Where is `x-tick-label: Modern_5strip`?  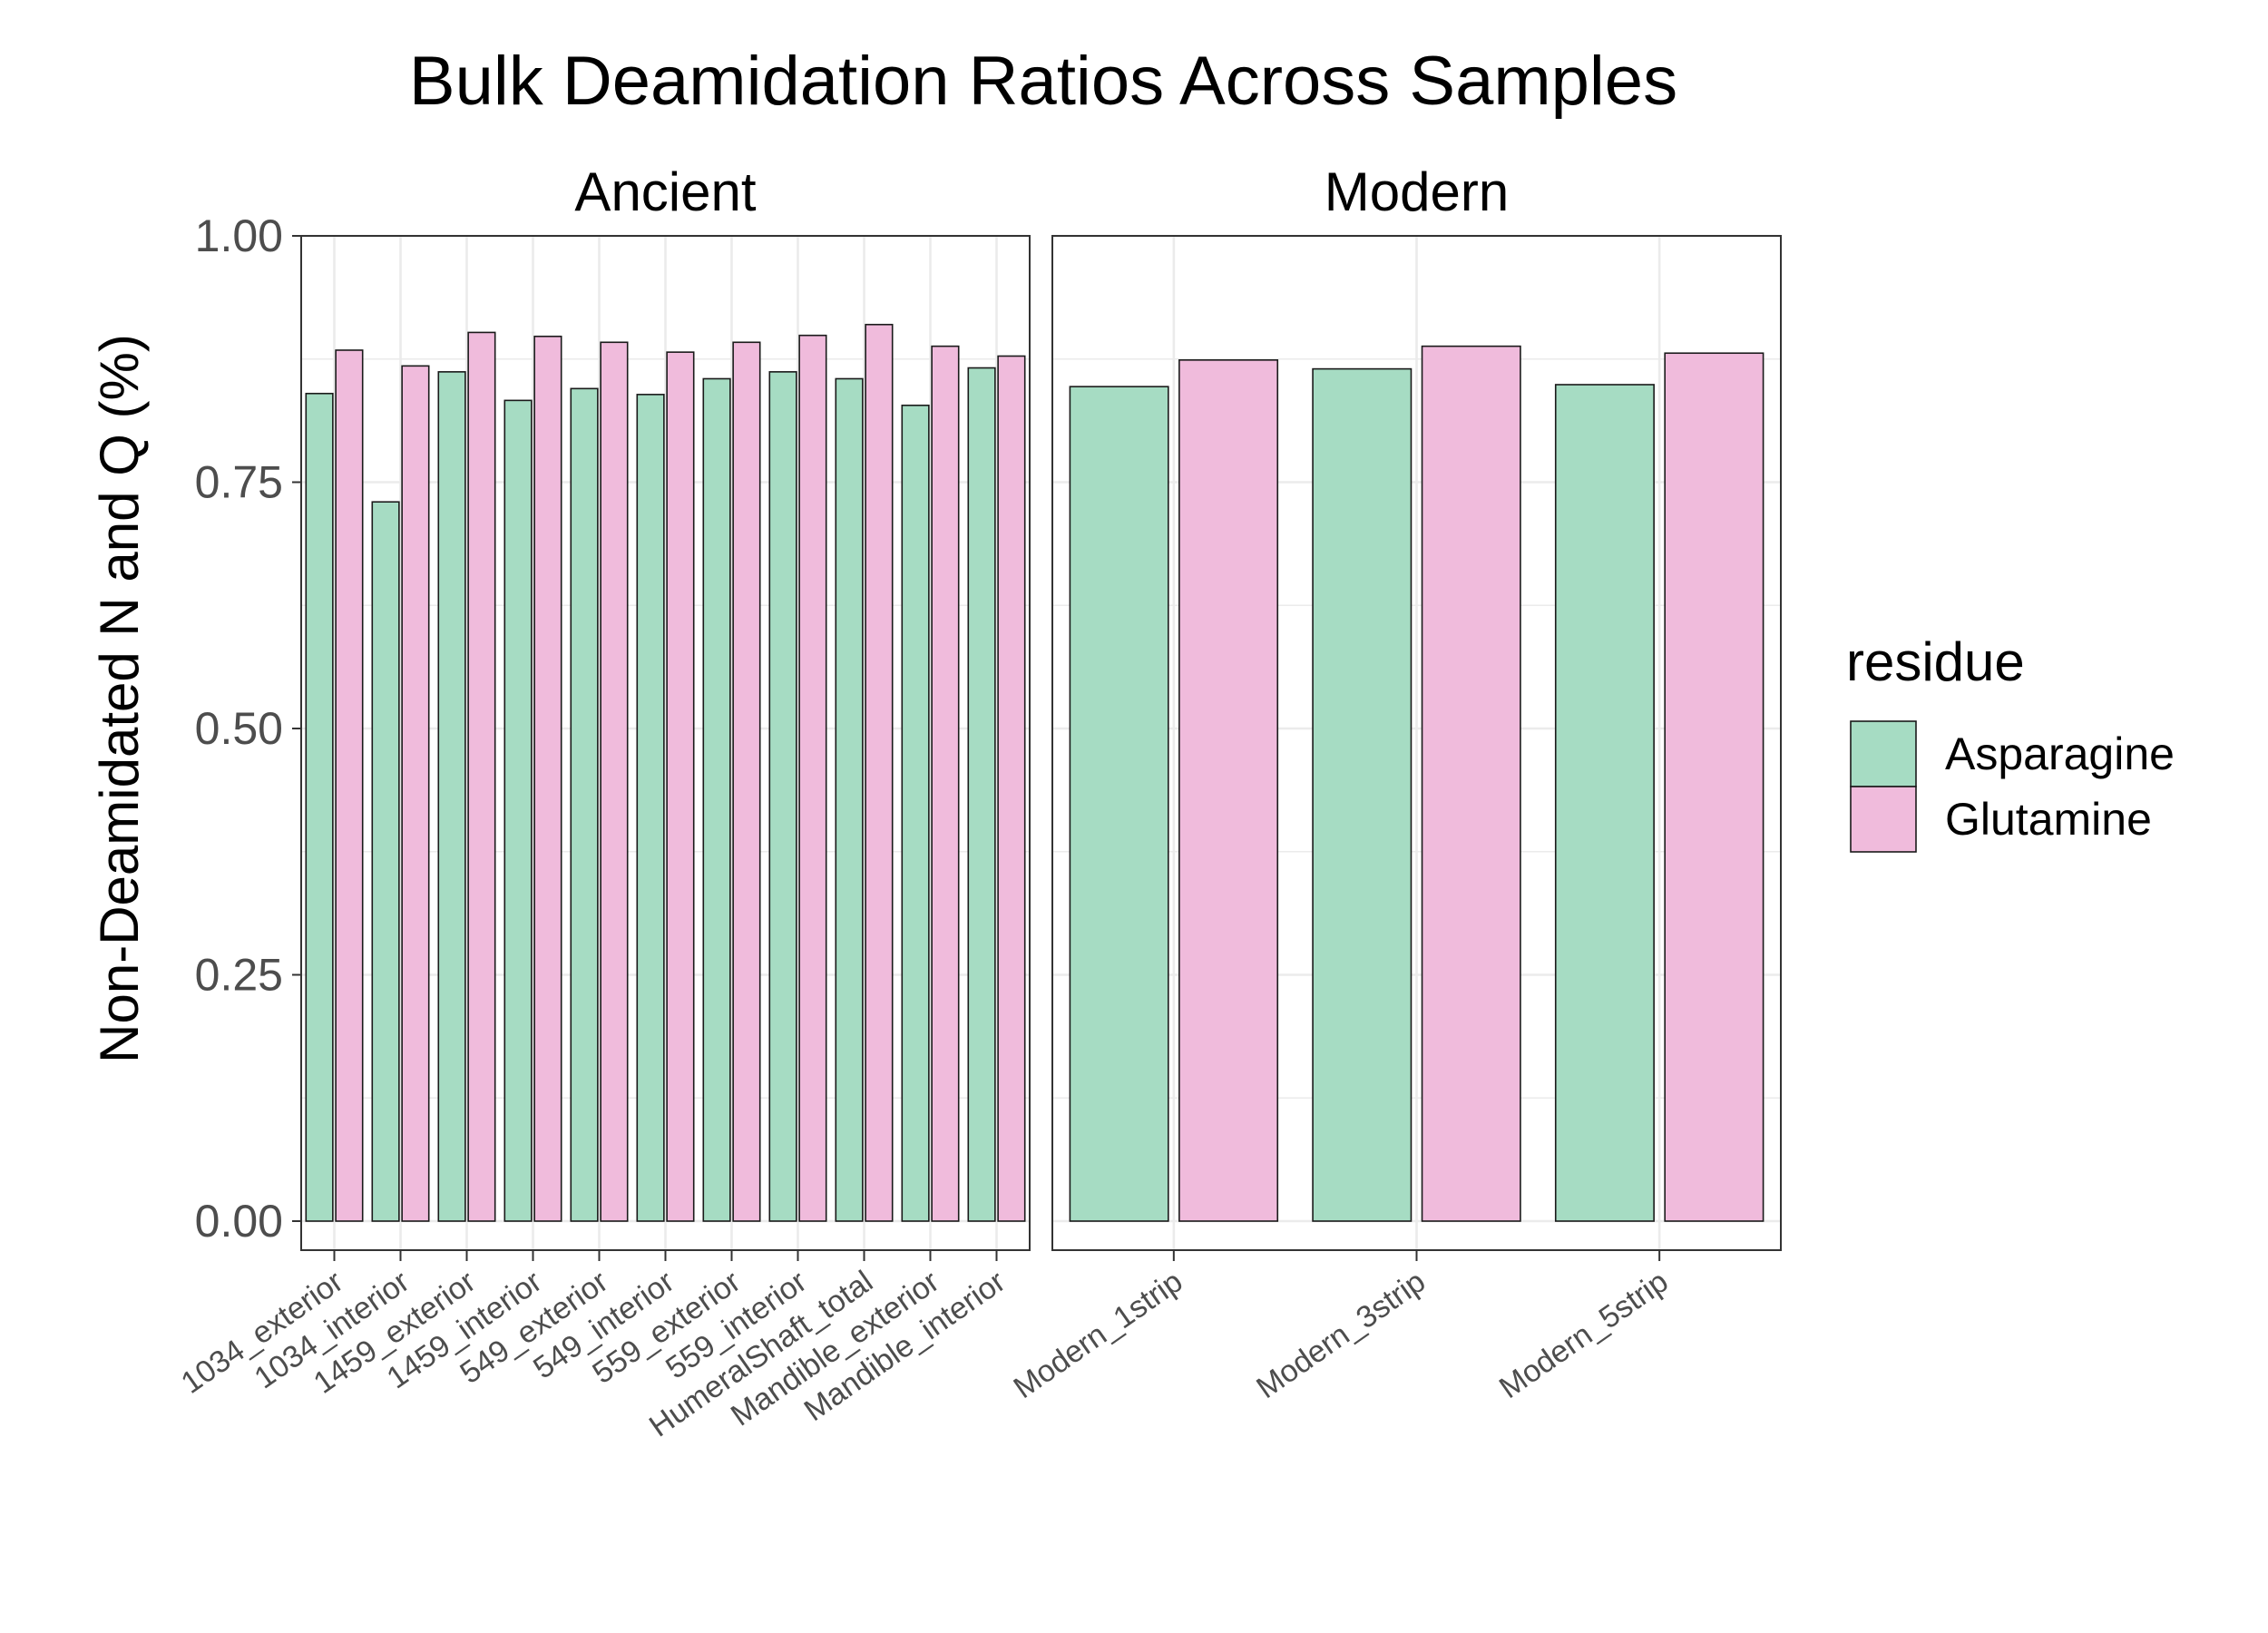 x-tick-label: Modern_5strip is located at coordinates (1584, 1334).